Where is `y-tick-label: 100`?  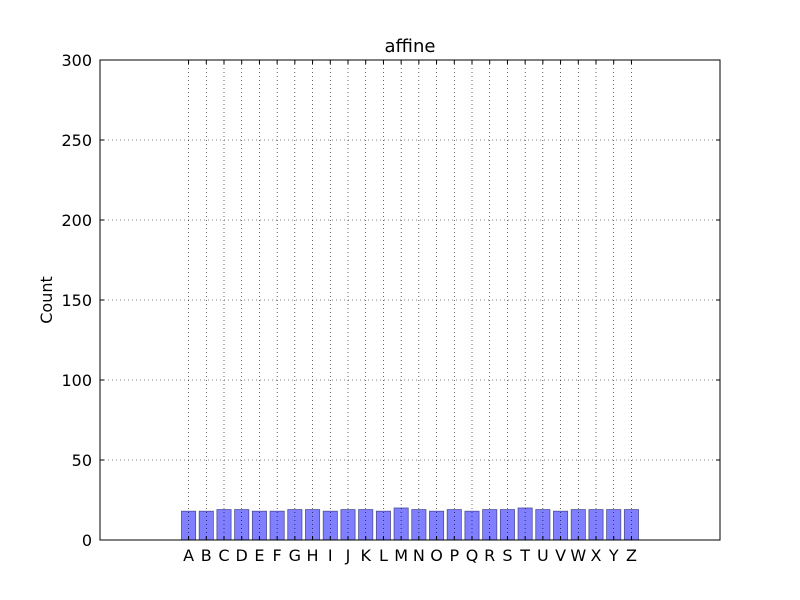 y-tick-label: 100 is located at coordinates (76, 380).